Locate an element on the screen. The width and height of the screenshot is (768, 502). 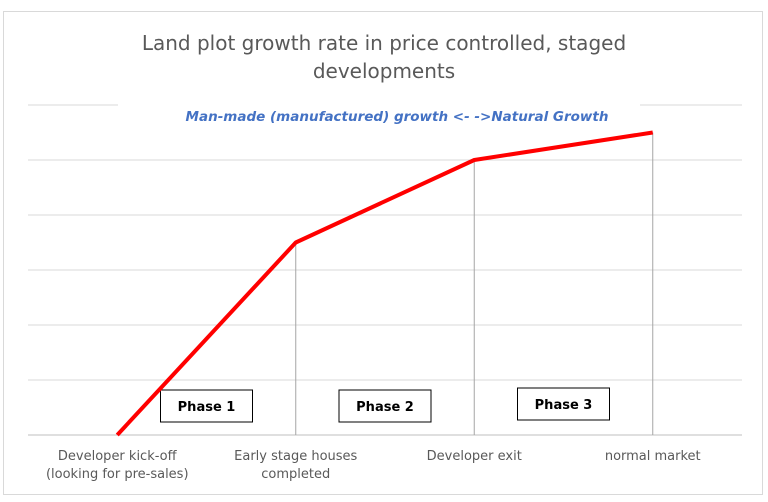
phase-label: Phase 1 is located at coordinates (207, 407).